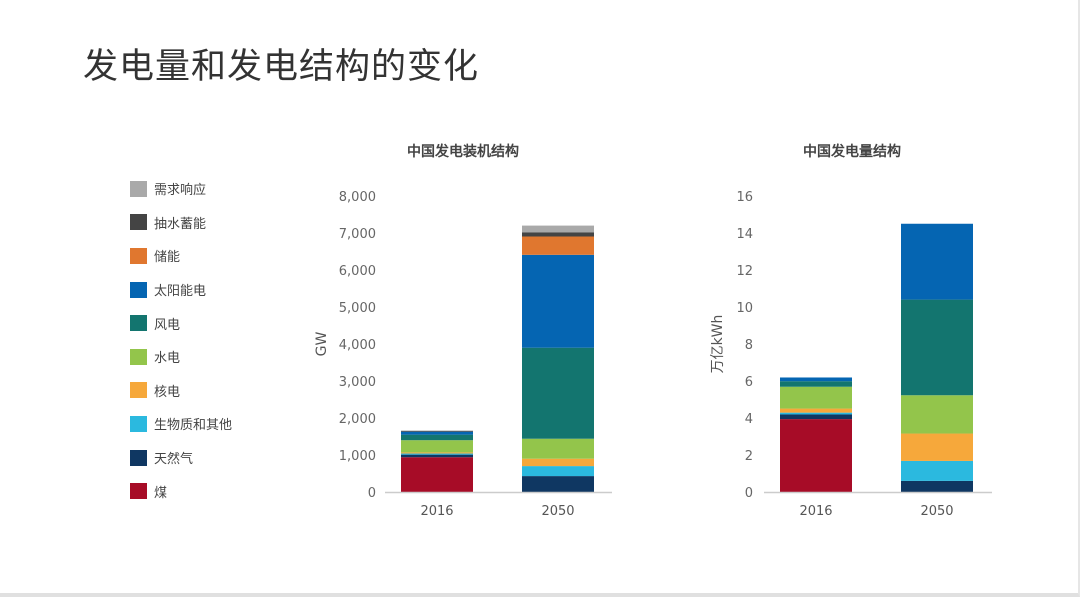 The width and height of the screenshot is (1080, 597). I want to click on legend-item: 生物质和其他, so click(181, 424).